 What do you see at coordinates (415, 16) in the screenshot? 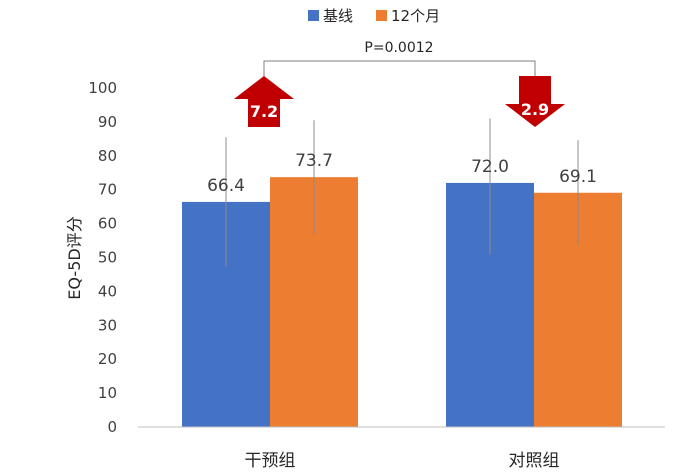
I see `legend-label-12-months: 12个月` at bounding box center [415, 16].